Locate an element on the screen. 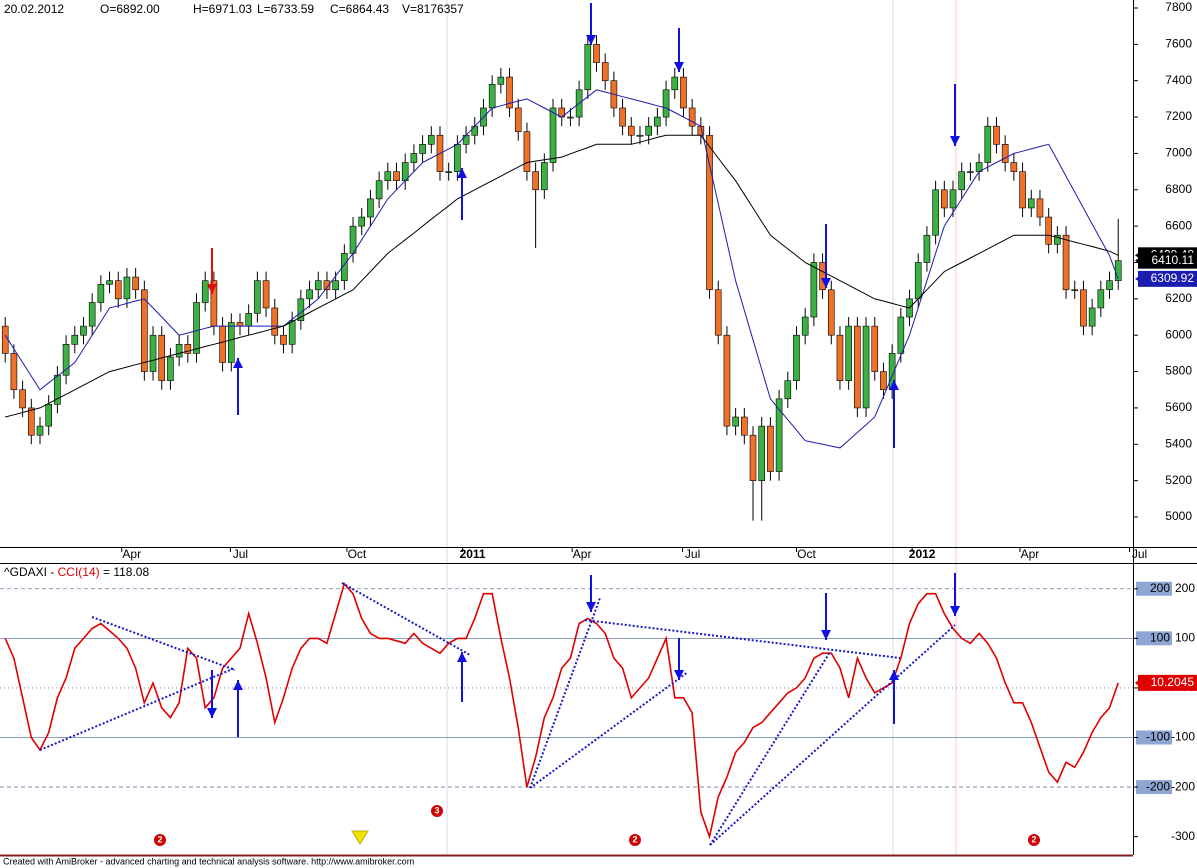  header-volume: V=8176357 is located at coordinates (433, 9).